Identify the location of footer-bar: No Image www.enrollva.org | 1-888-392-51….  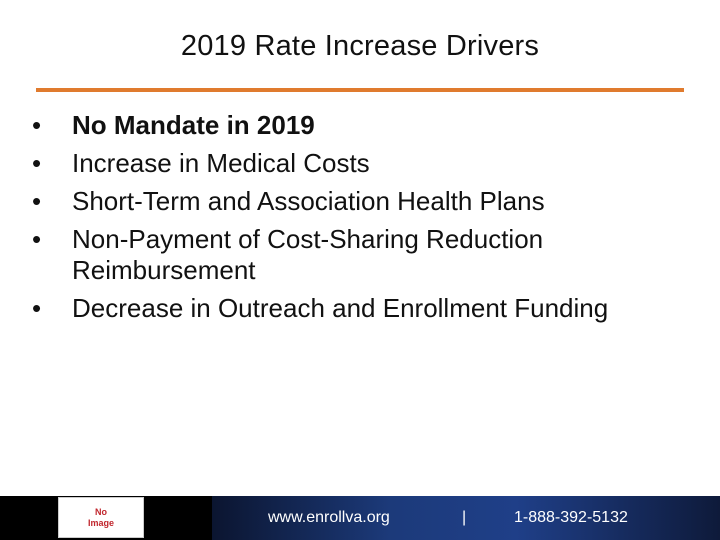
(360, 518).